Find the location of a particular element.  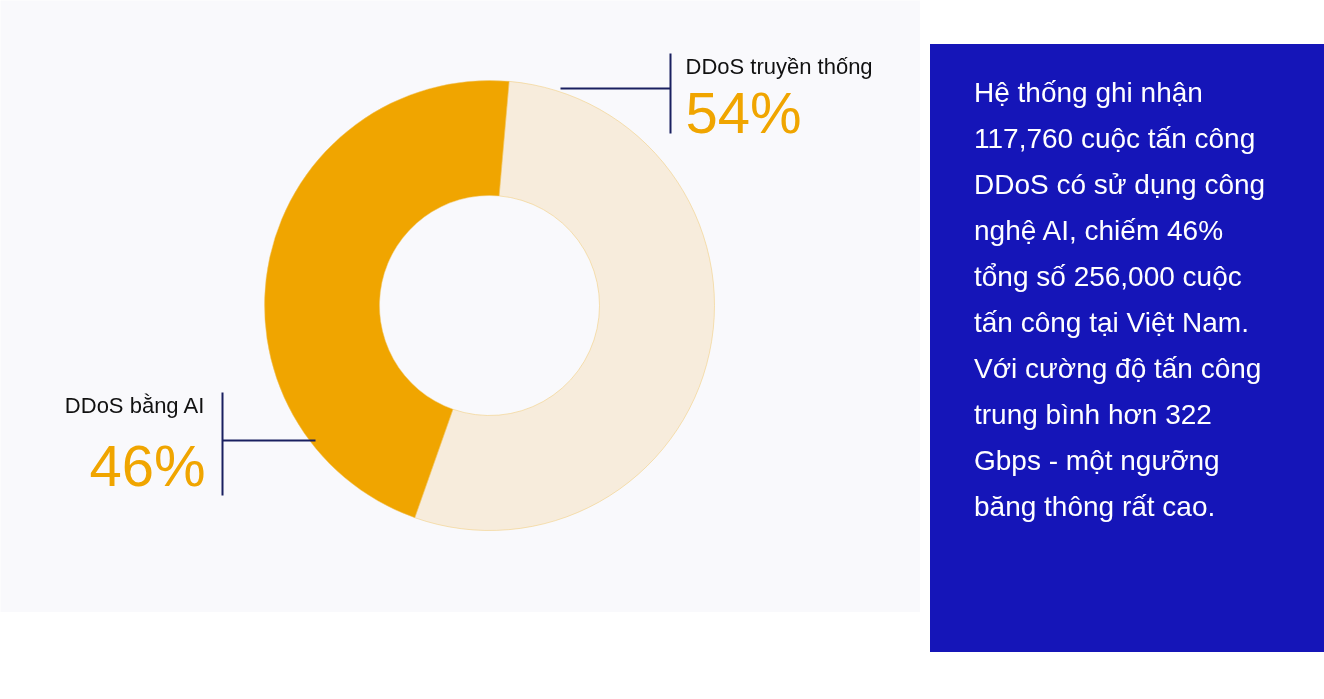

slice-label: DDoS truyền thống is located at coordinates (779, 66).